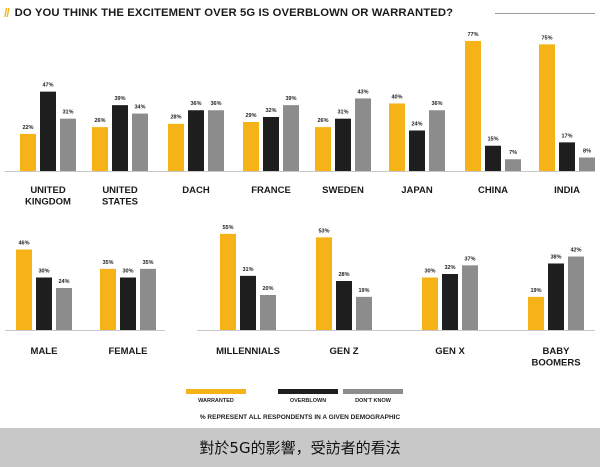 The height and width of the screenshot is (467, 600). Describe the element at coordinates (396, 97) in the screenshot. I see `data-label-japan-warranted: 40%` at that location.